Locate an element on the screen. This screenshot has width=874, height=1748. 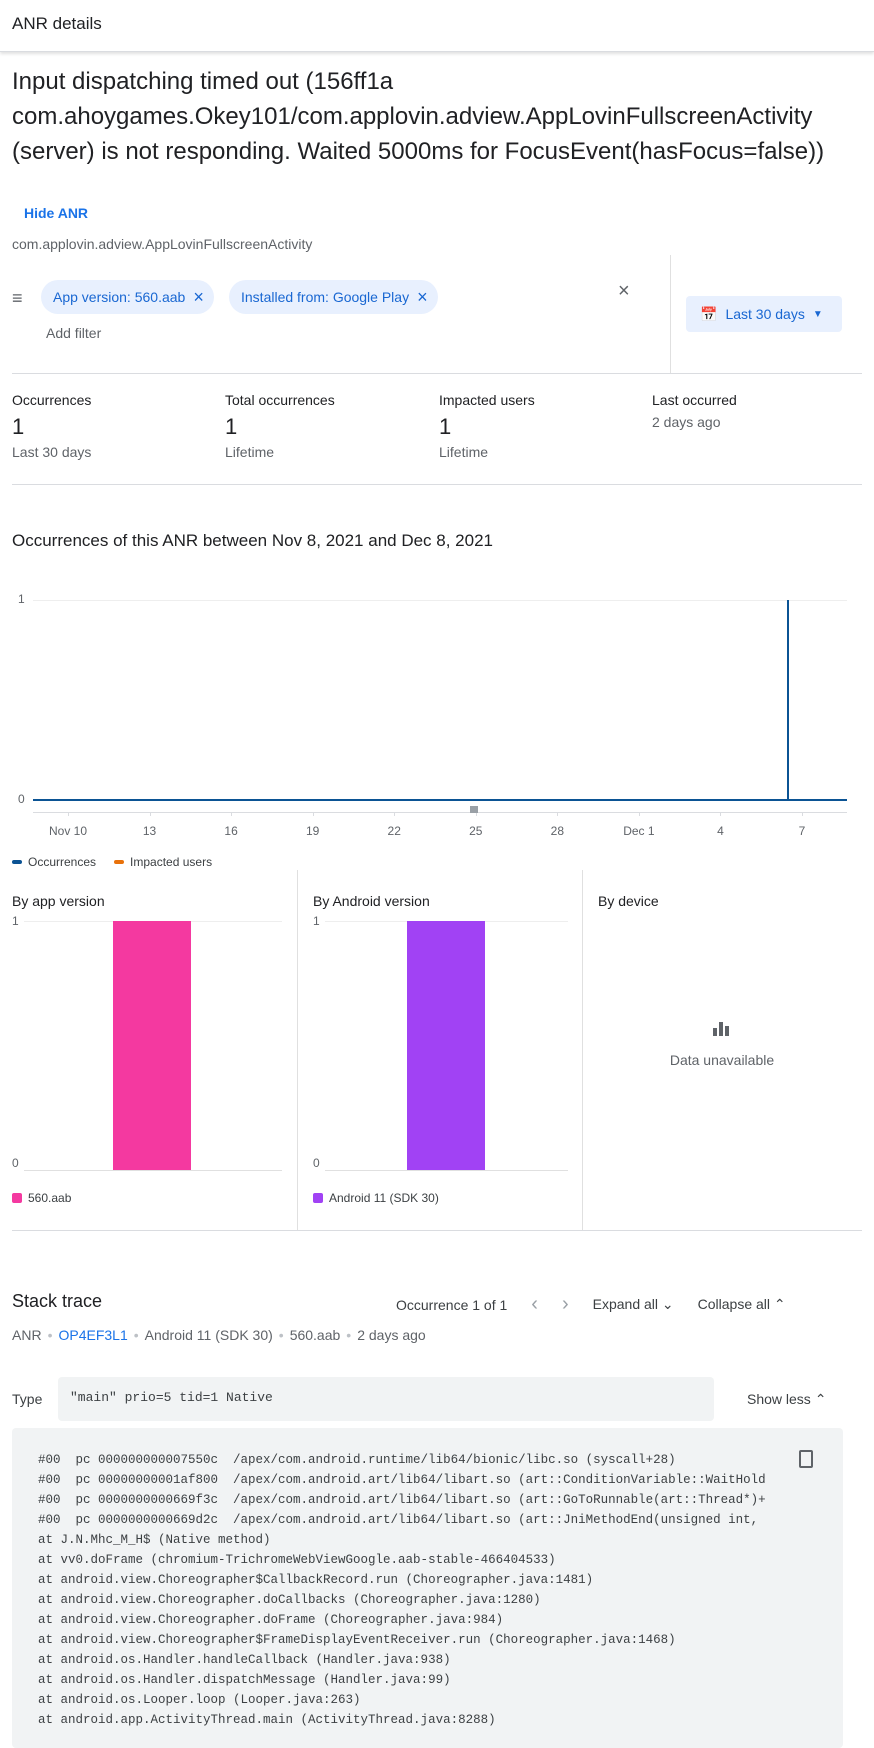
date-range-button: 📅 Last 30 days ▼ is located at coordinates (764, 314).